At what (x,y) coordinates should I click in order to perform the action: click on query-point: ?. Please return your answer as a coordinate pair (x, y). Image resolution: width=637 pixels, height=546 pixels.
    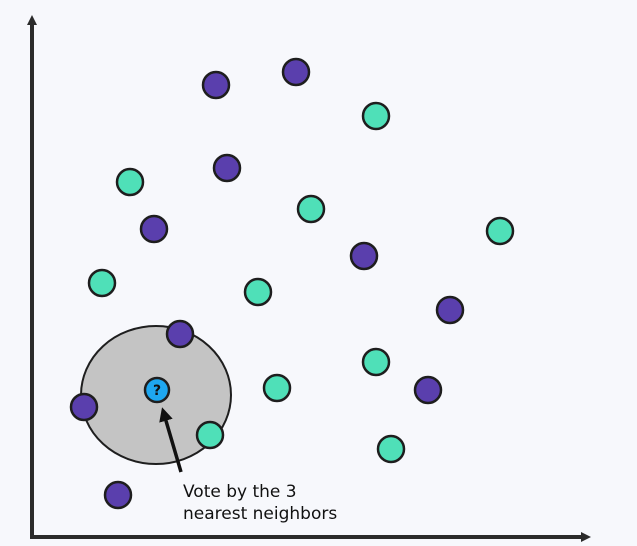
    Looking at the image, I should click on (157, 390).